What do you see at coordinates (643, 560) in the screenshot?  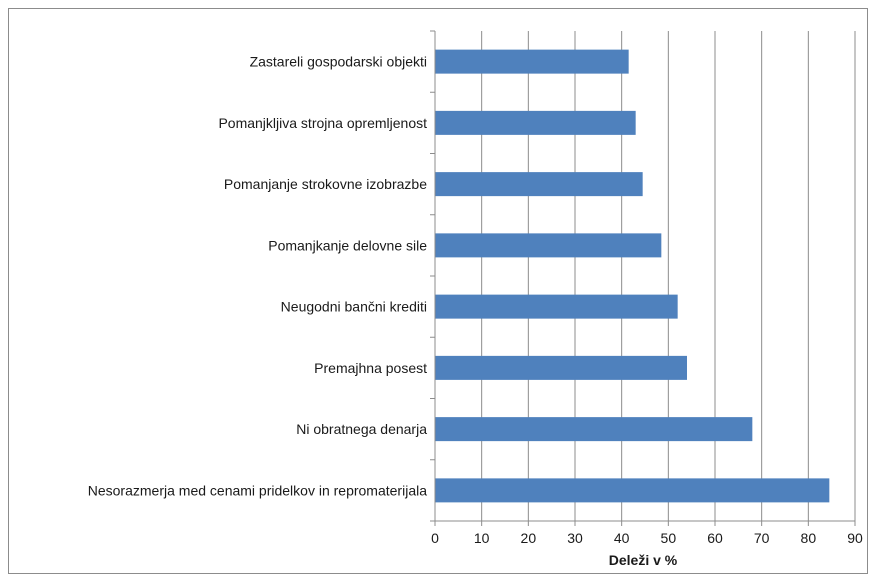 I see `x-axis-title: Deleži v %` at bounding box center [643, 560].